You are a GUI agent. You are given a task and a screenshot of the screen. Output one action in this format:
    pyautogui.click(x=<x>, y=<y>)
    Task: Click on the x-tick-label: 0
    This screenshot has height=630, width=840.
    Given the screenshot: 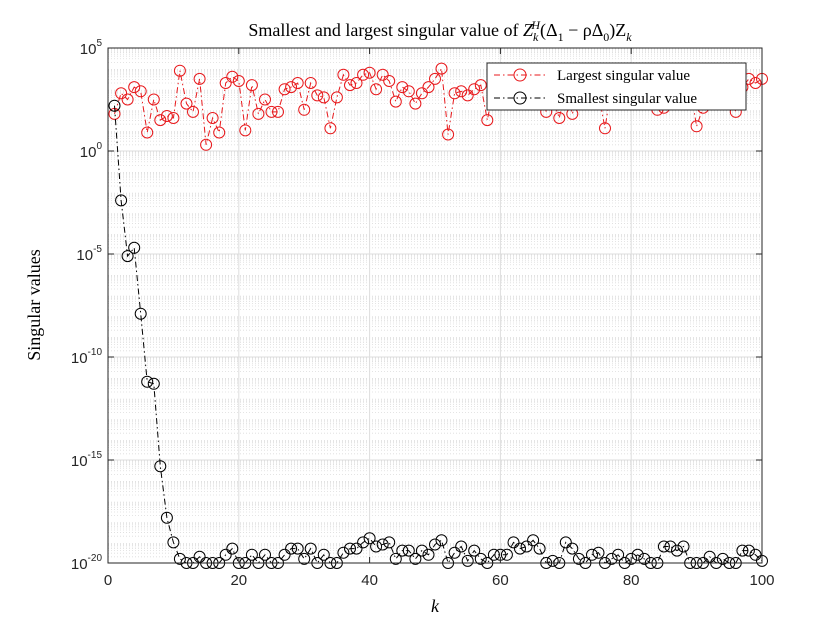 What is the action you would take?
    pyautogui.click(x=108, y=580)
    